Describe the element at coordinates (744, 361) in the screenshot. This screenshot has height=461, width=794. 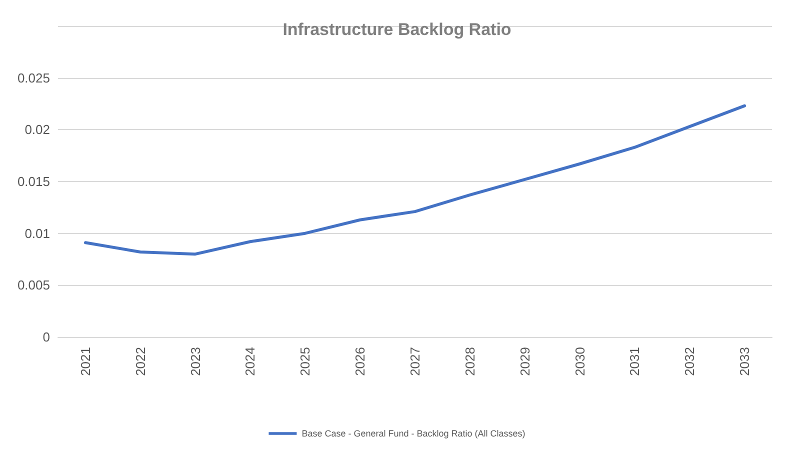
I see `x-tick-label: 2033` at that location.